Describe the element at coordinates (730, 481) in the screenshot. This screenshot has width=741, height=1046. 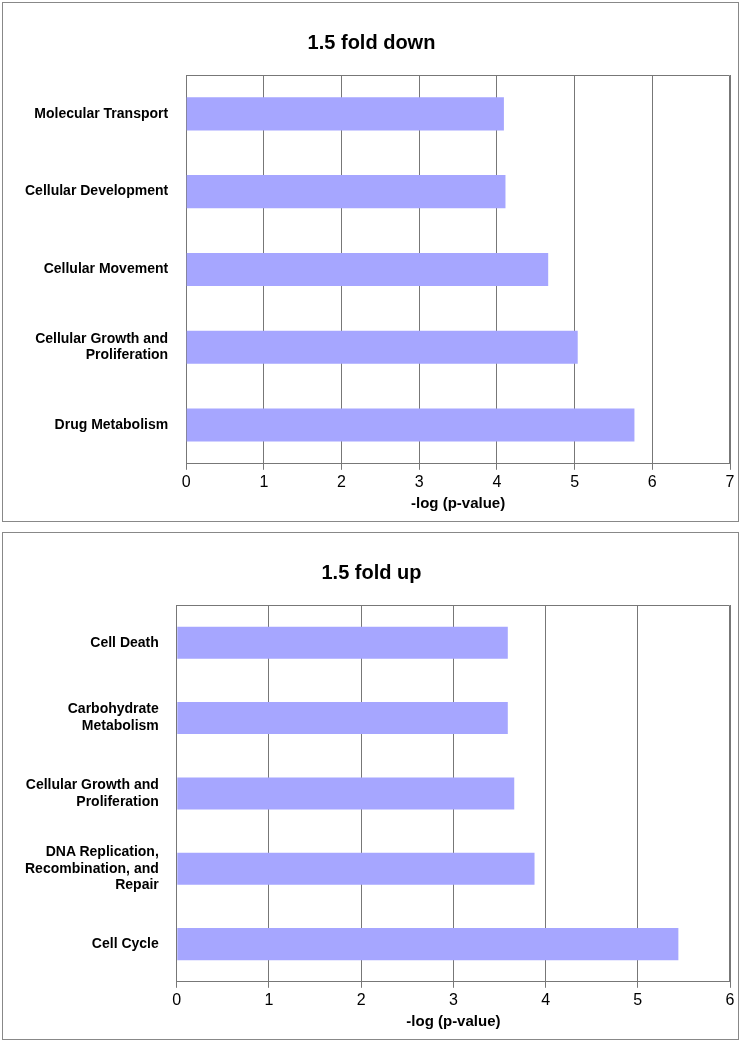
I see `x-tick-label: 7` at that location.